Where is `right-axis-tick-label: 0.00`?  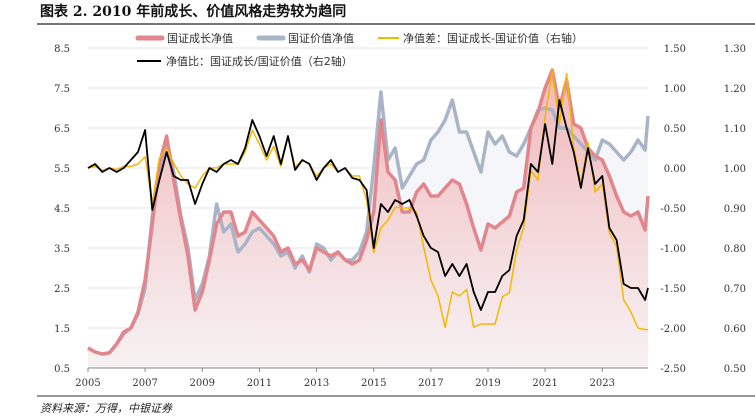
right-axis-tick-label: 0.00 is located at coordinates (675, 169).